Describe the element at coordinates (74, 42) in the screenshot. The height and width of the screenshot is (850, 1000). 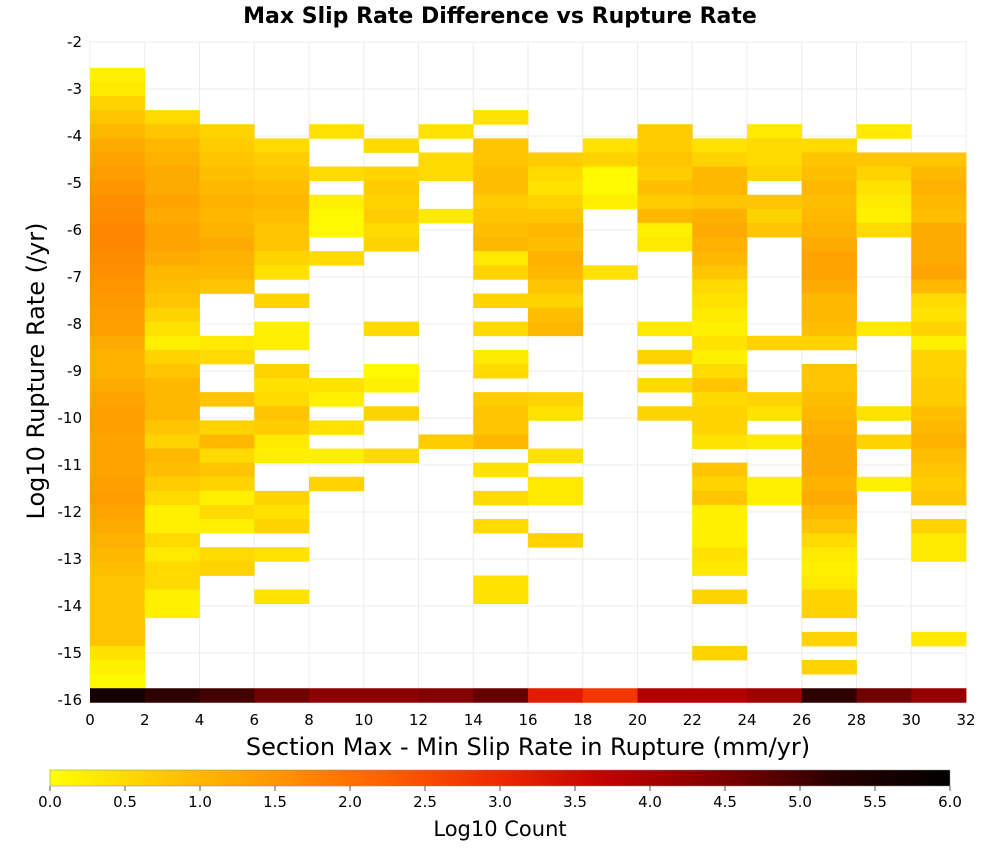
I see `y-tick-label: -2` at that location.